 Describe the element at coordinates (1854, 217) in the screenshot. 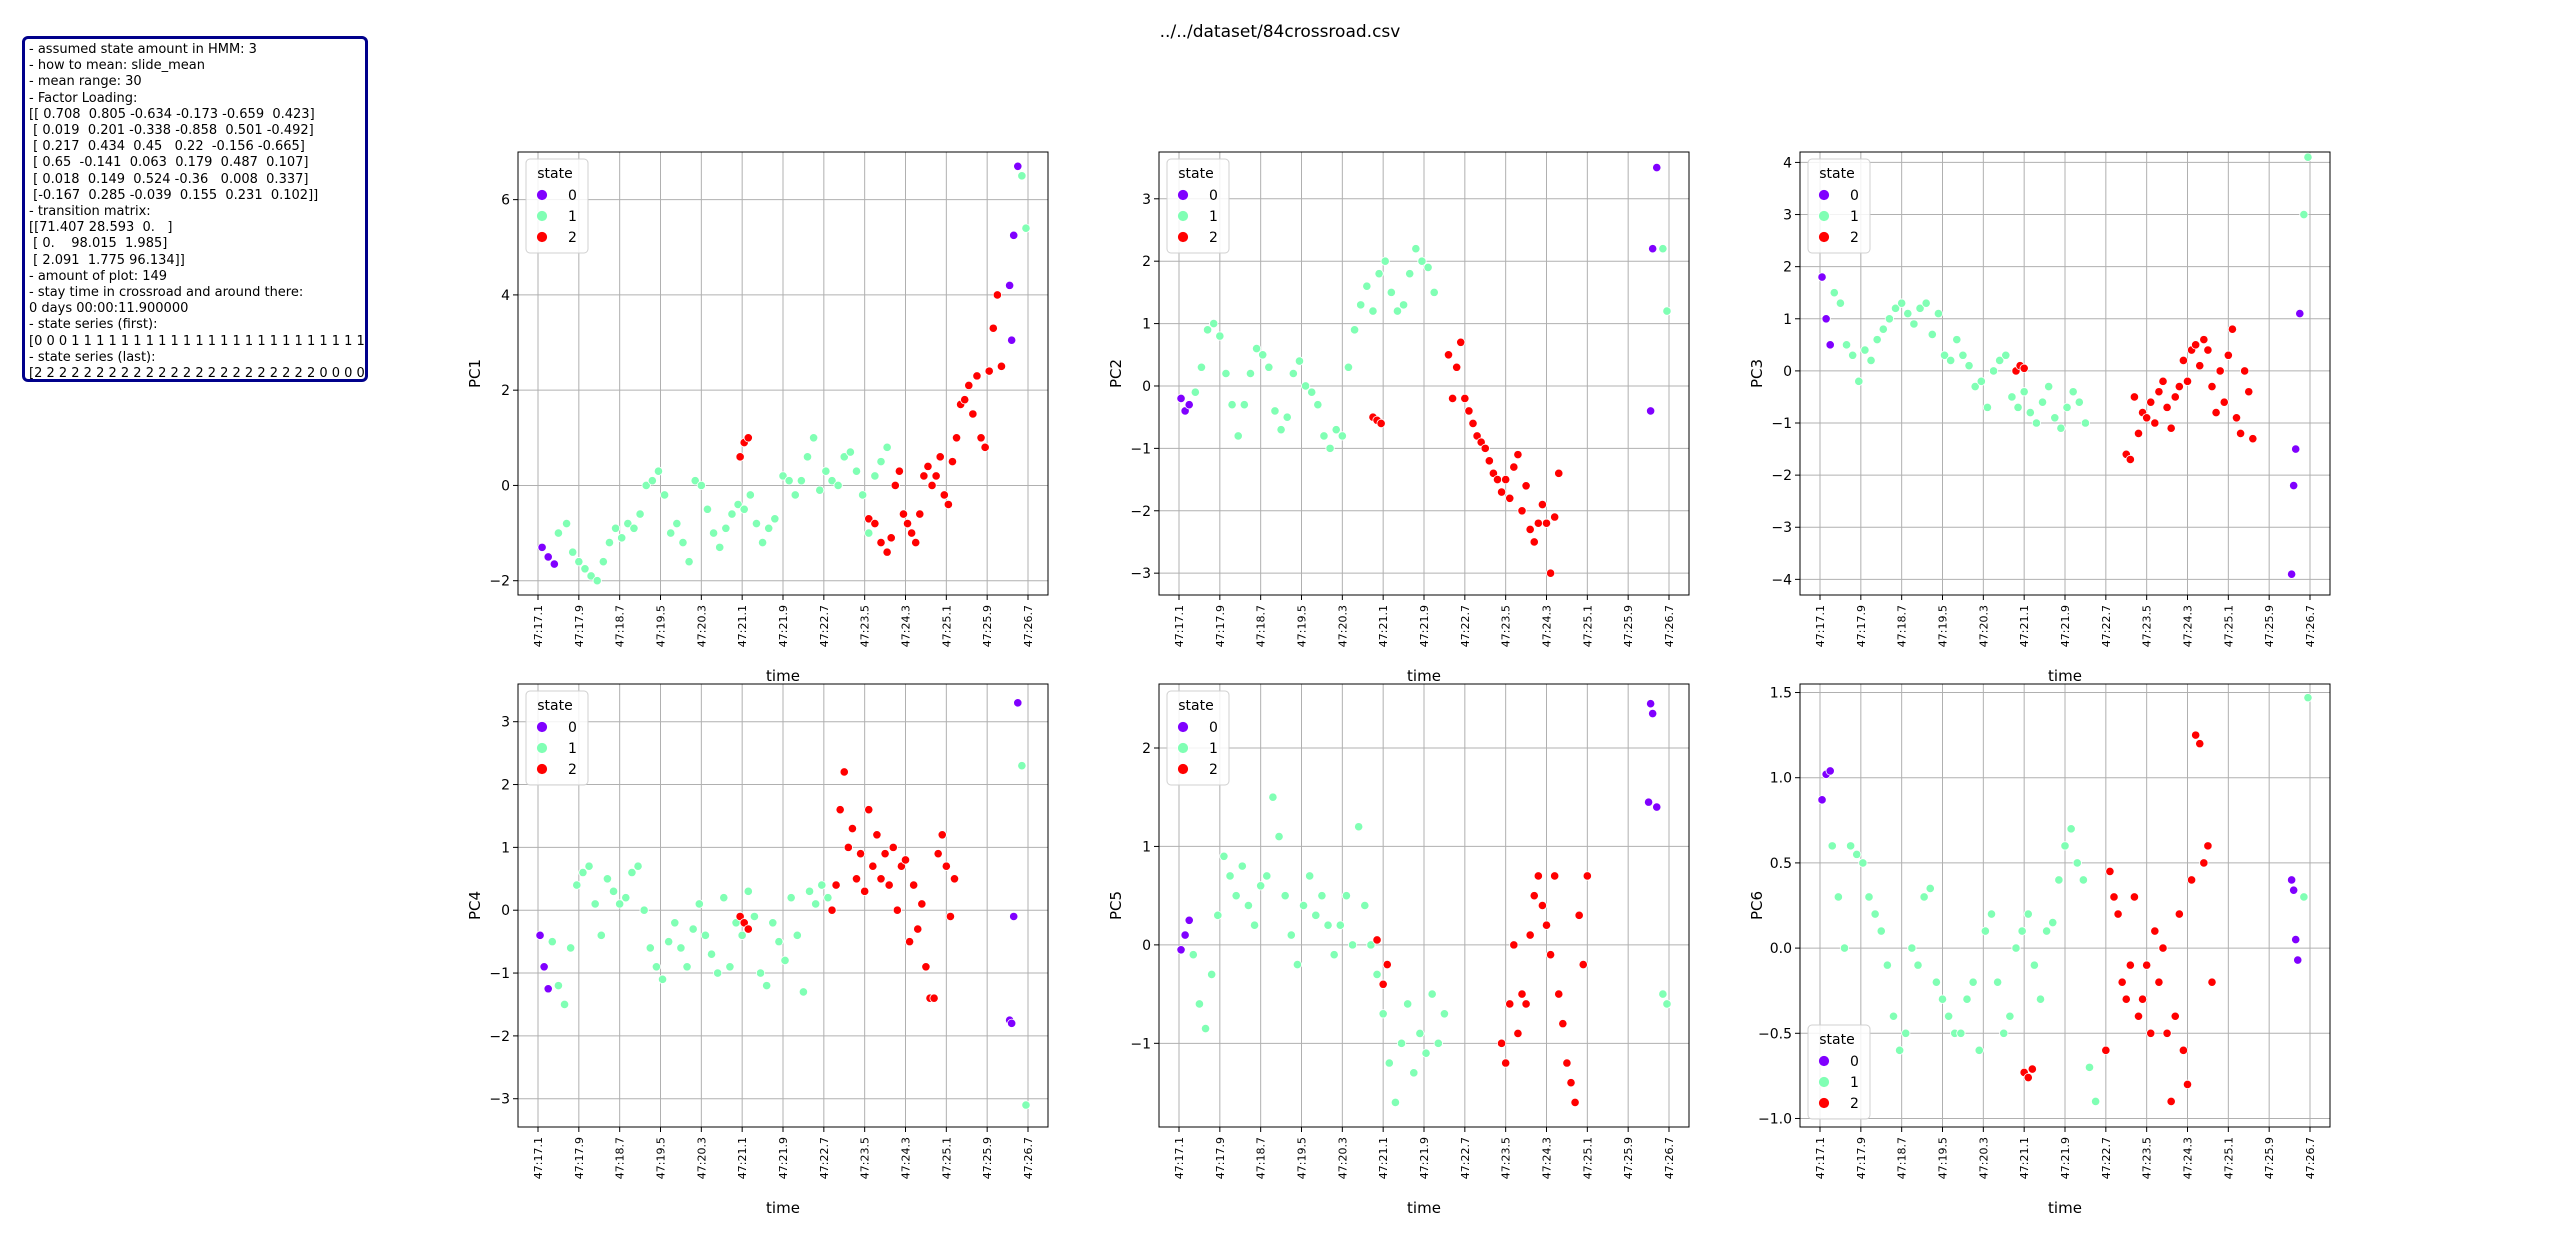

I see `legend-label: 1` at that location.